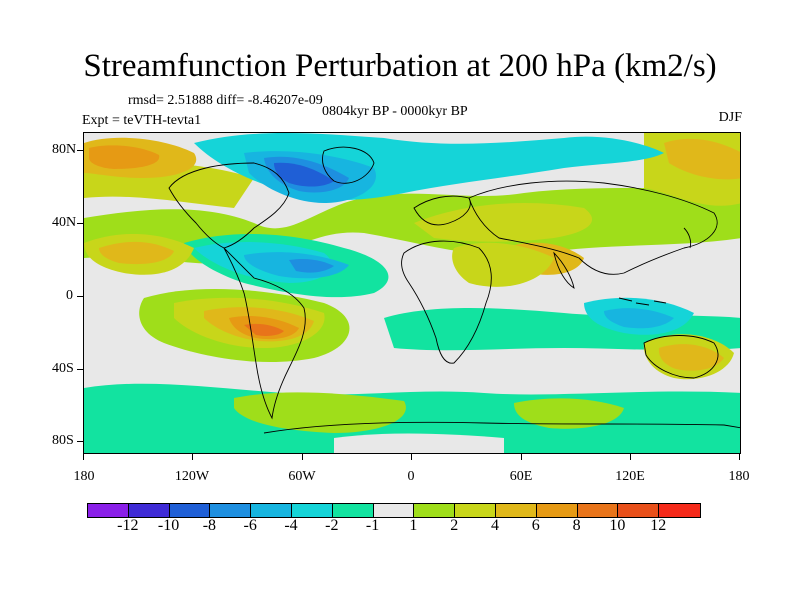 The height and width of the screenshot is (600, 800). Describe the element at coordinates (63, 368) in the screenshot. I see `lat-label-40s: 40S` at that location.